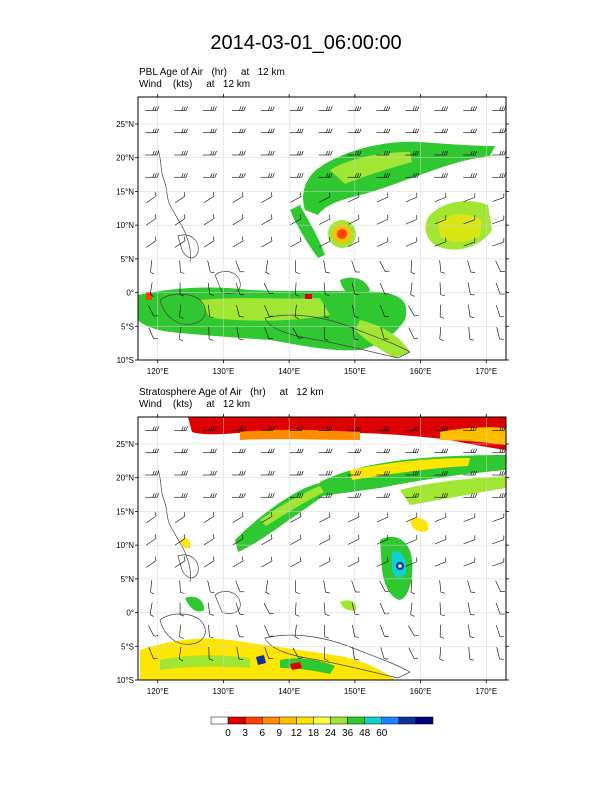 Image resolution: width=612 pixels, height=792 pixels. I want to click on lat-tick-label: 10°N, so click(125, 225).